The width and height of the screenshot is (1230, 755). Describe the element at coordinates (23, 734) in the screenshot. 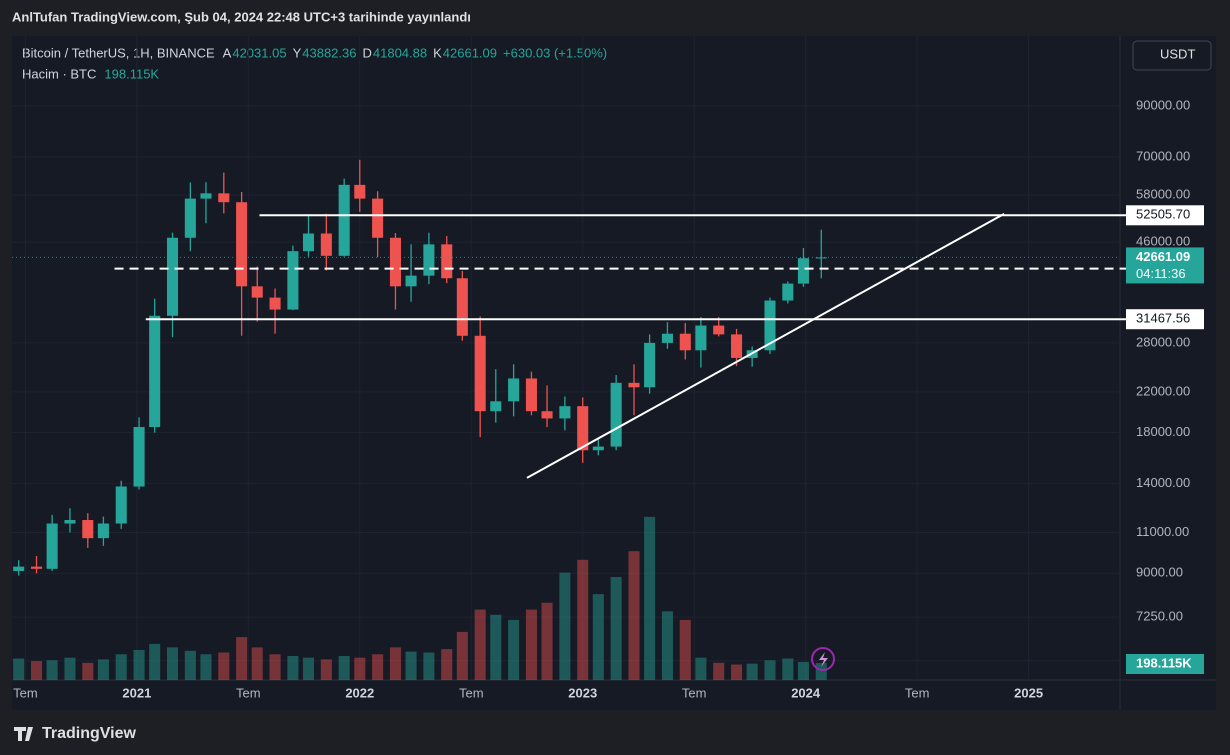

I see `brand-logo` at that location.